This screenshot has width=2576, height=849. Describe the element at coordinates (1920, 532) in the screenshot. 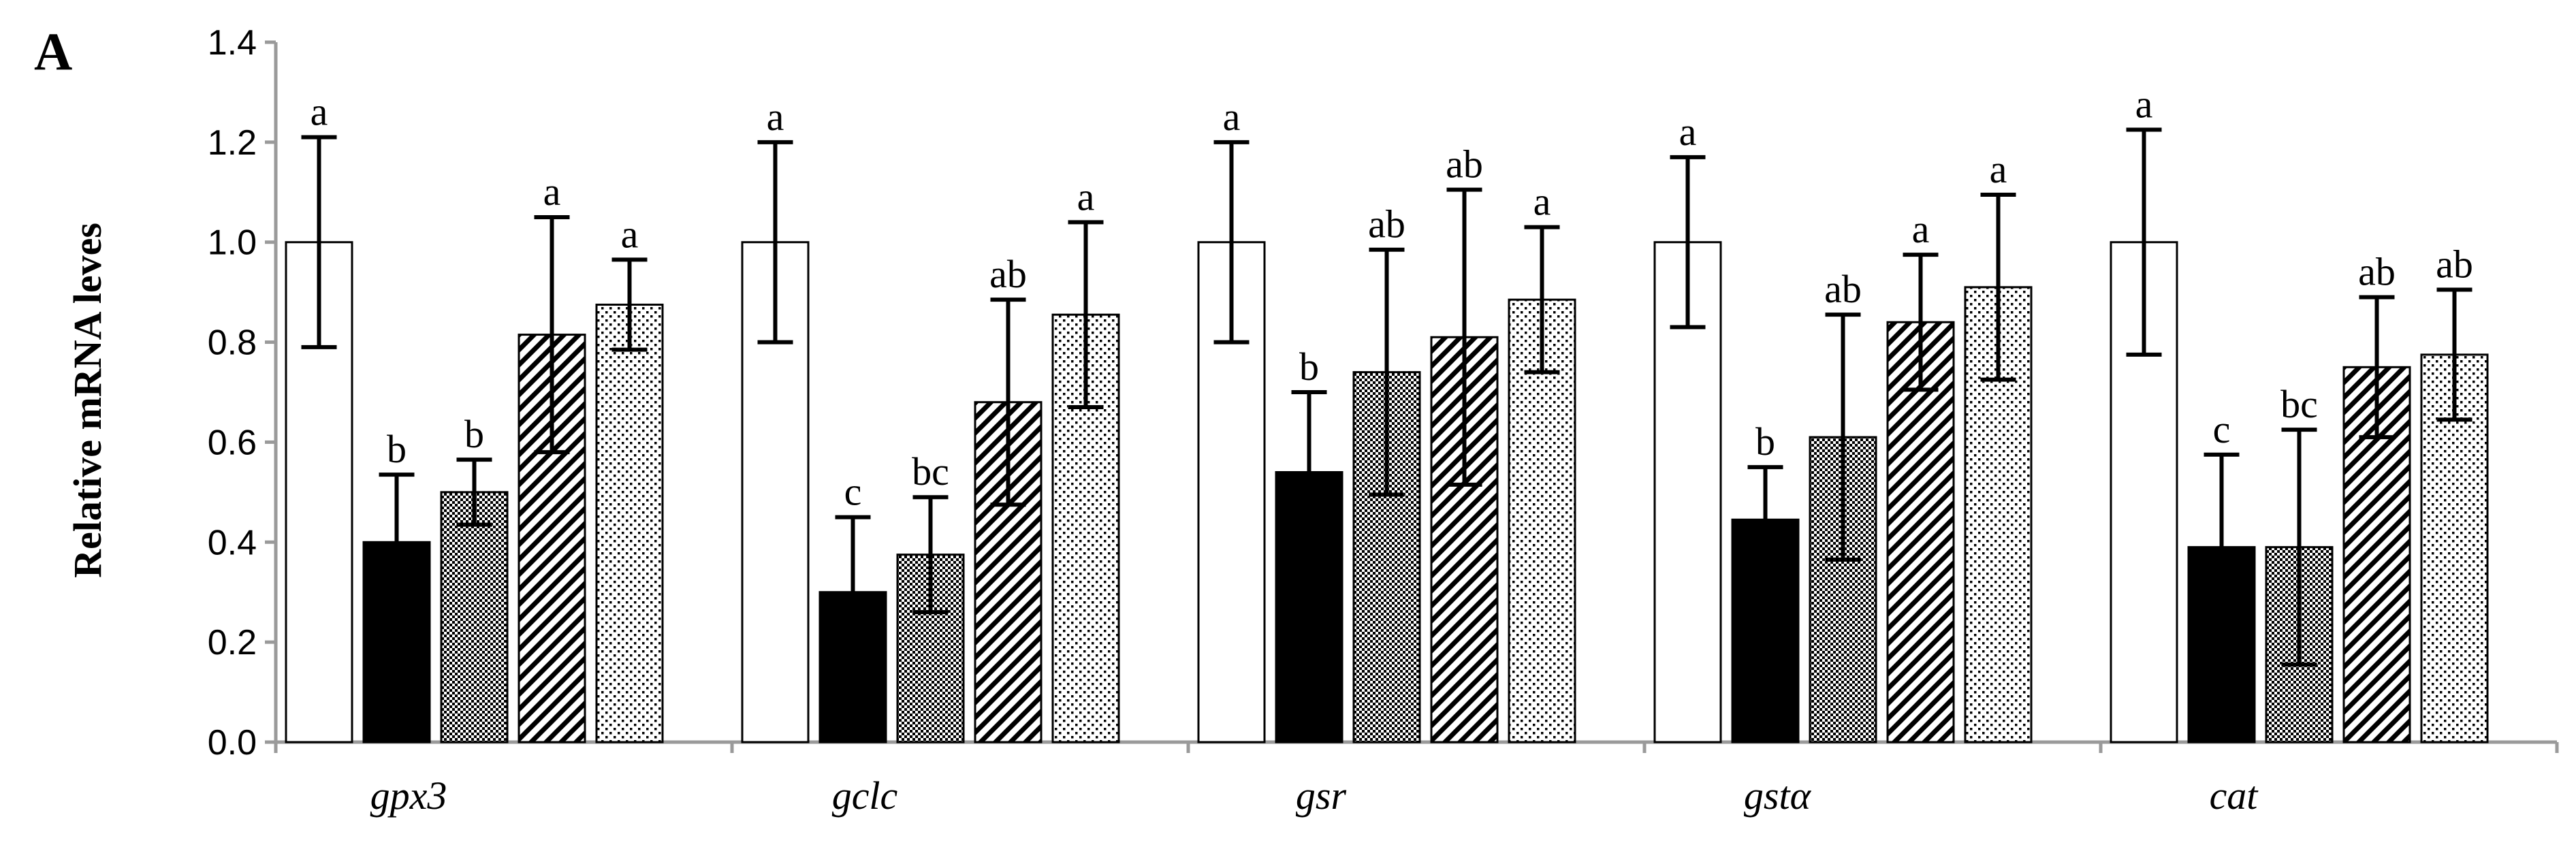

I see `bar-gstα-group-4` at that location.